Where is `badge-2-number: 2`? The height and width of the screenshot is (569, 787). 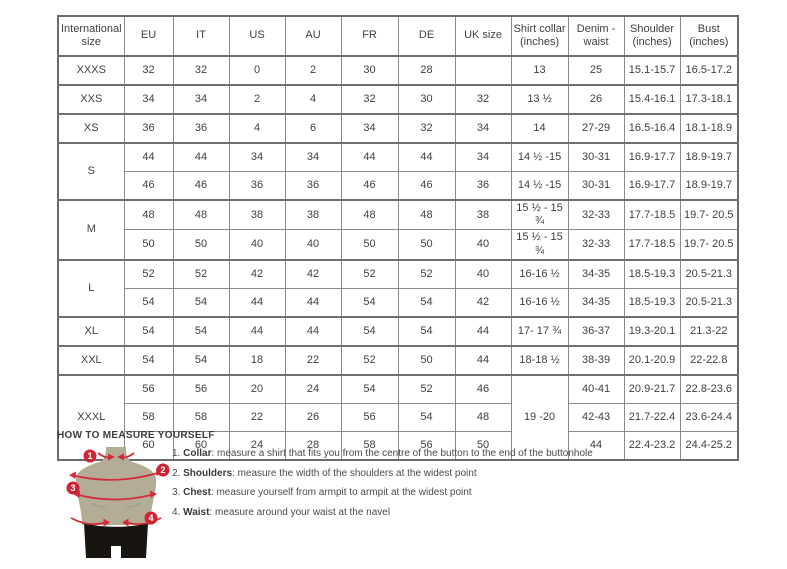 badge-2-number: 2 is located at coordinates (162, 470).